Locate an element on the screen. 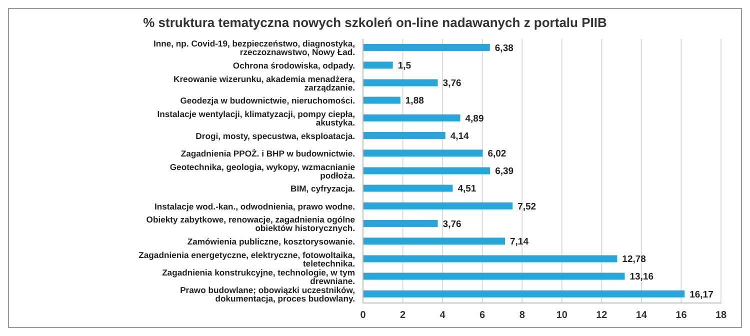 The image size is (750, 336). data-label: 6,39 is located at coordinates (504, 172).